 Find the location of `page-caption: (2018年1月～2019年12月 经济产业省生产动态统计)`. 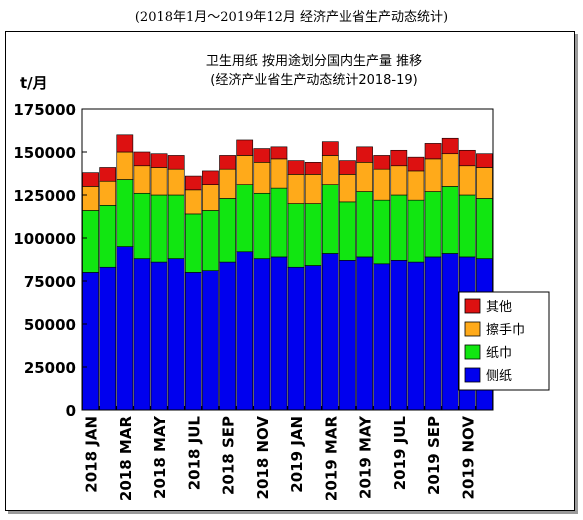

page-caption: (2018年1月～2019年12月 经济产业省生产动态统计) is located at coordinates (291, 17).